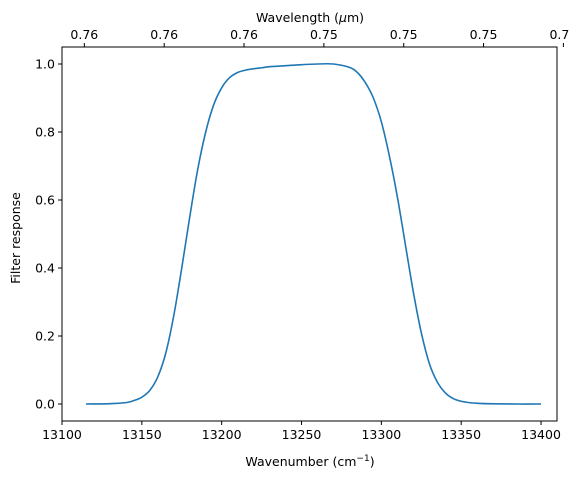 The image size is (570, 480). I want to click on x-tick-label: 13150, so click(142, 434).